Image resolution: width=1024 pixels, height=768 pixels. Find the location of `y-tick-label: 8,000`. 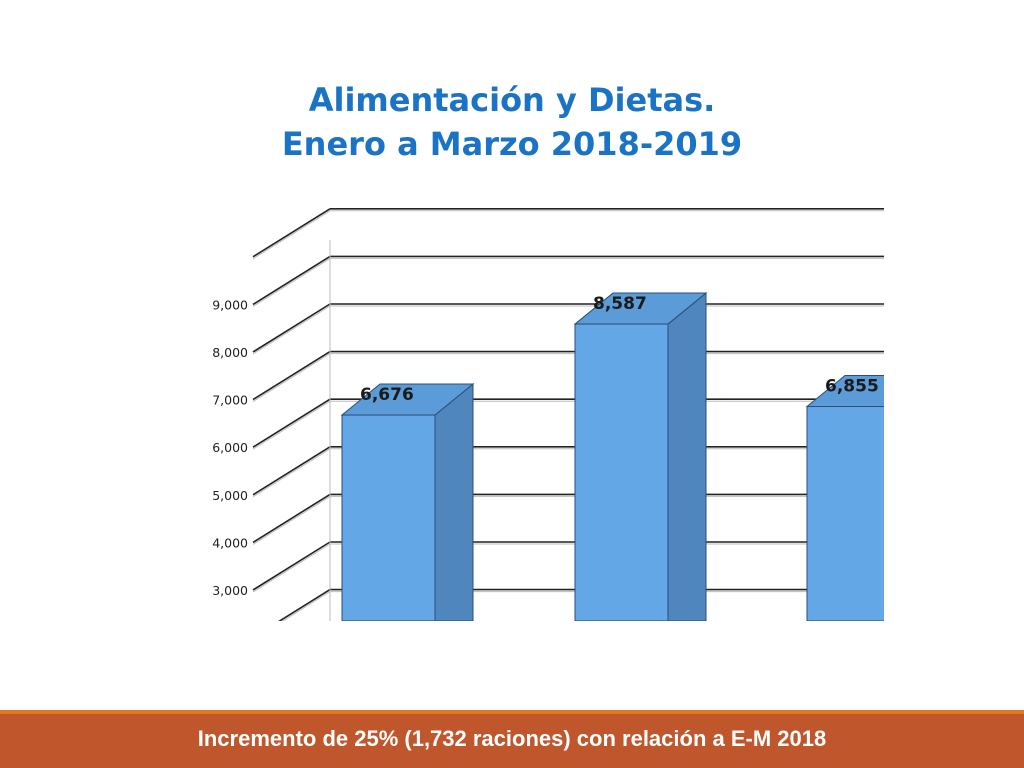

y-tick-label: 8,000 is located at coordinates (230, 352).